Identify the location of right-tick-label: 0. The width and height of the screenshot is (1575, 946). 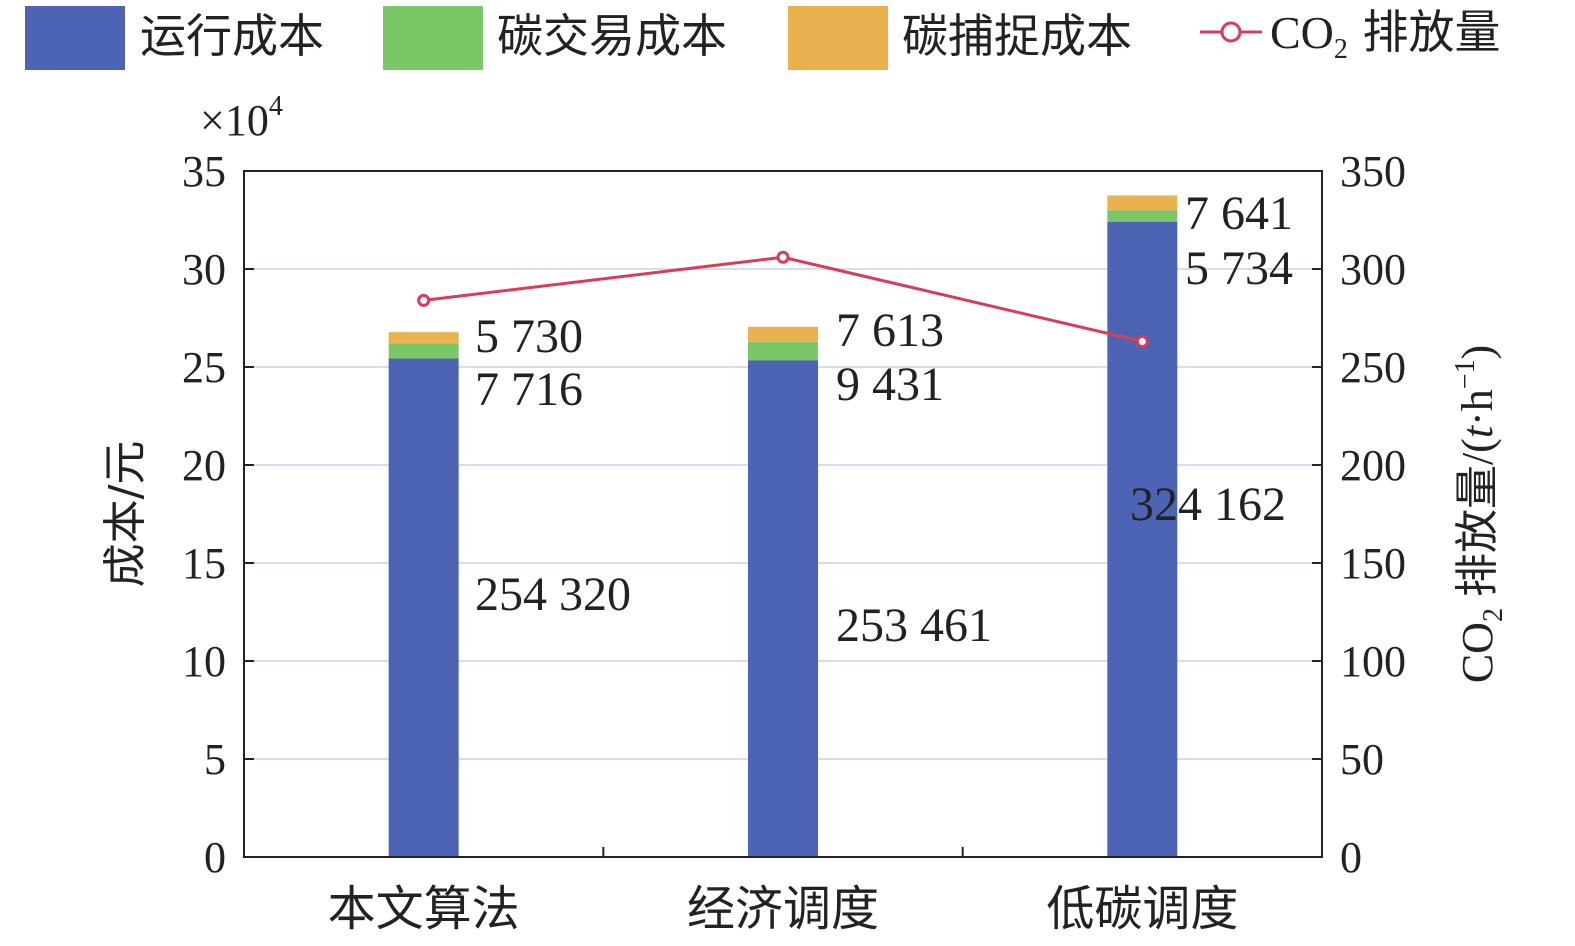
(1351, 857).